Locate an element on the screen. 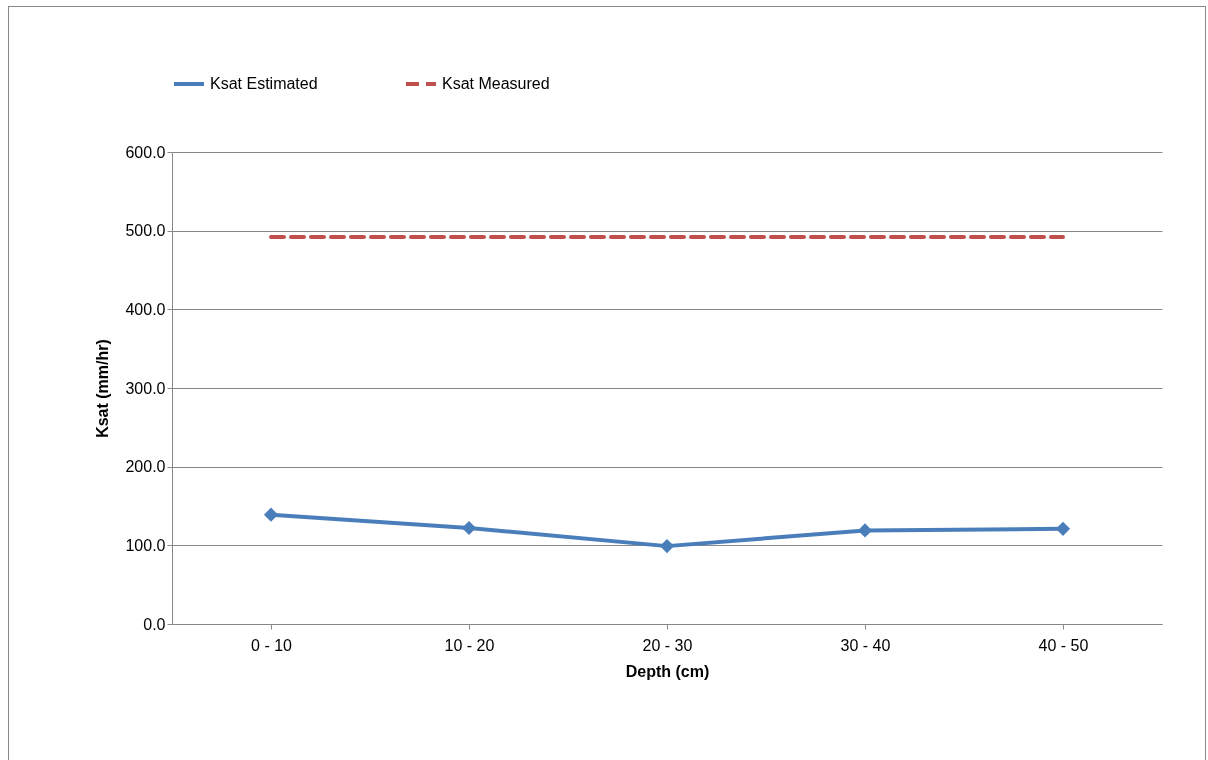 This screenshot has height=760, width=1208. y-tick-label: 400.0 is located at coordinates (145, 309).